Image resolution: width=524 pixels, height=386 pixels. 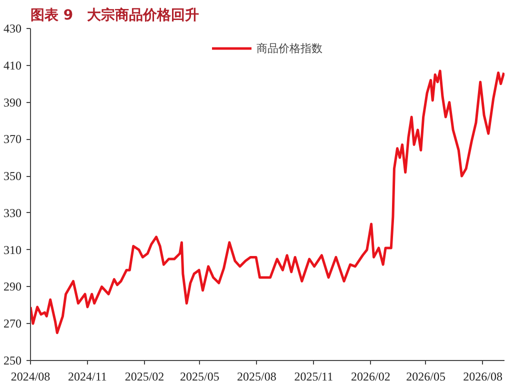 What do you see at coordinates (13, 139) in the screenshot?
I see `y-tick-label: 370` at bounding box center [13, 139].